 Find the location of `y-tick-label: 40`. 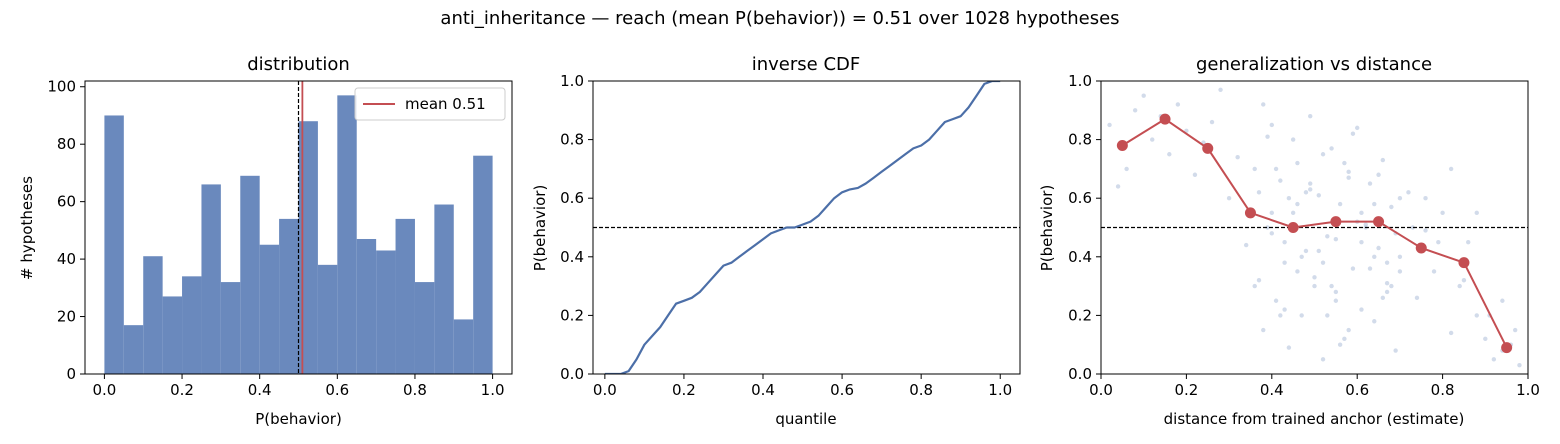

y-tick-label: 40 is located at coordinates (66, 259).